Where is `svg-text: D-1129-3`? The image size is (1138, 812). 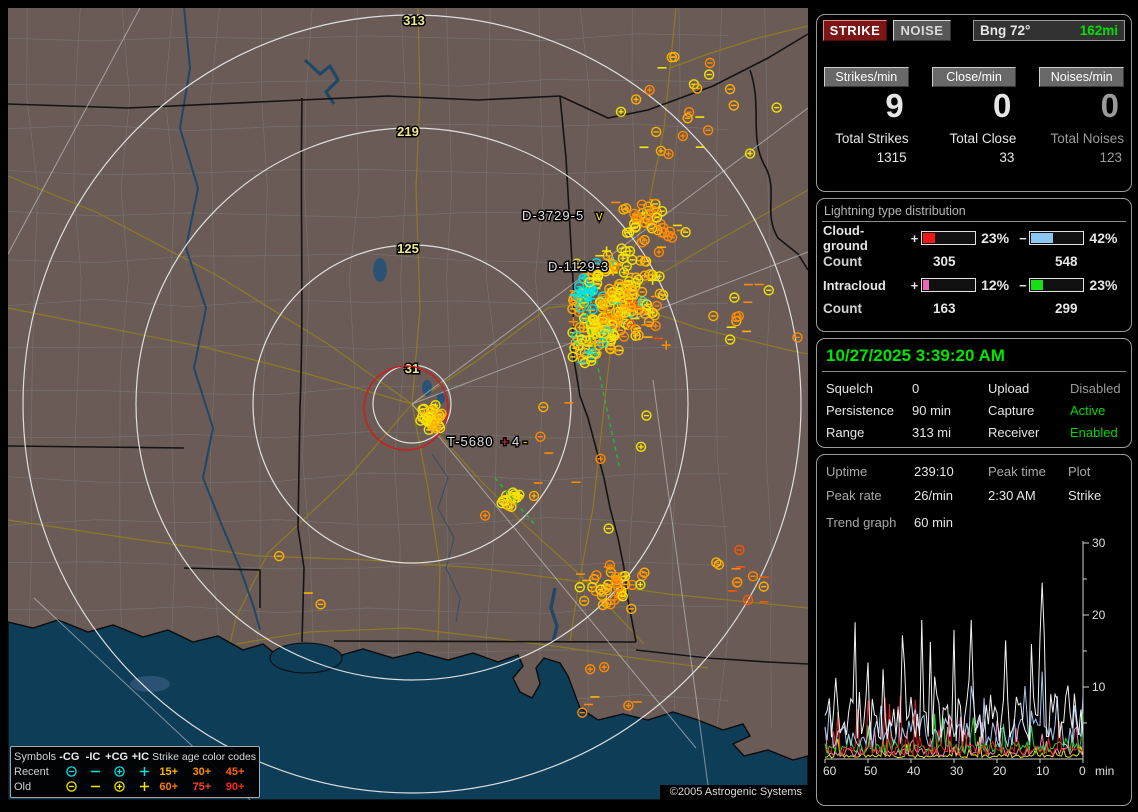 svg-text: D-1129-3 is located at coordinates (578, 266).